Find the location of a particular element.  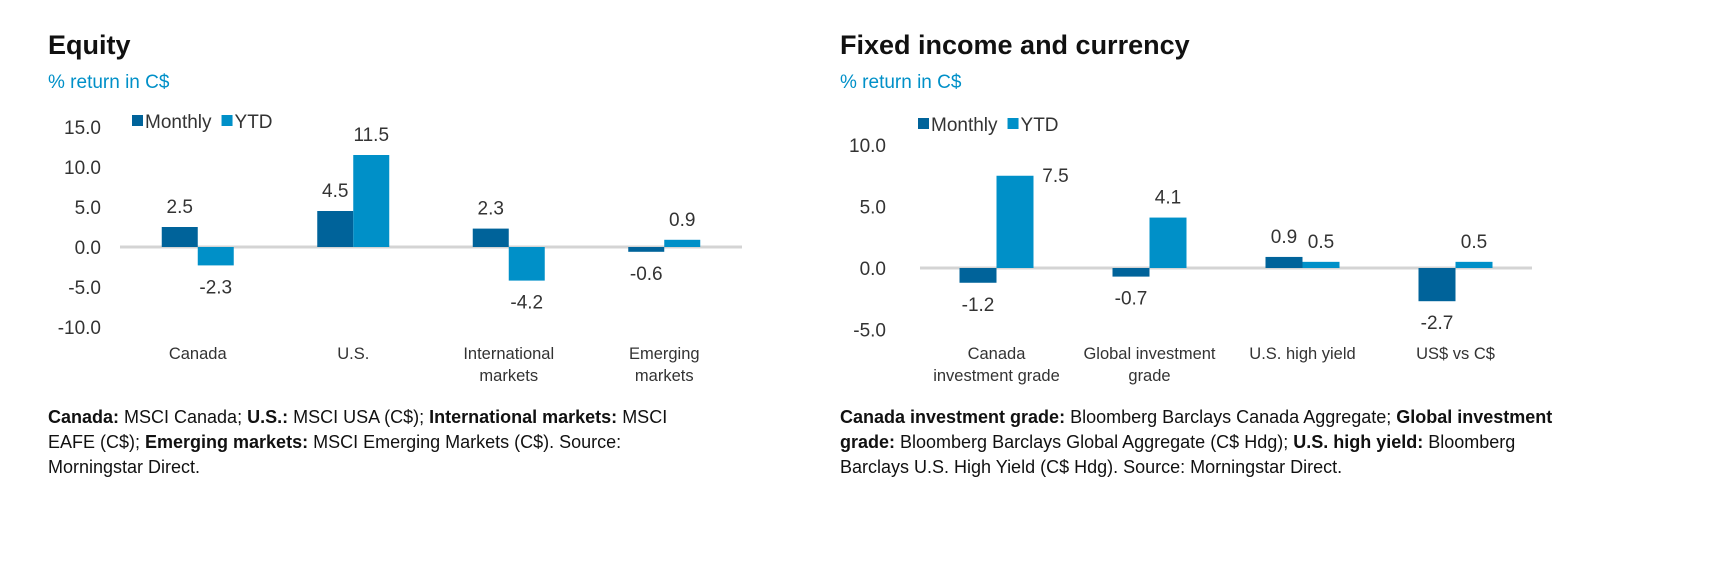

x-tick-label: U.S. high yield is located at coordinates (1302, 354).